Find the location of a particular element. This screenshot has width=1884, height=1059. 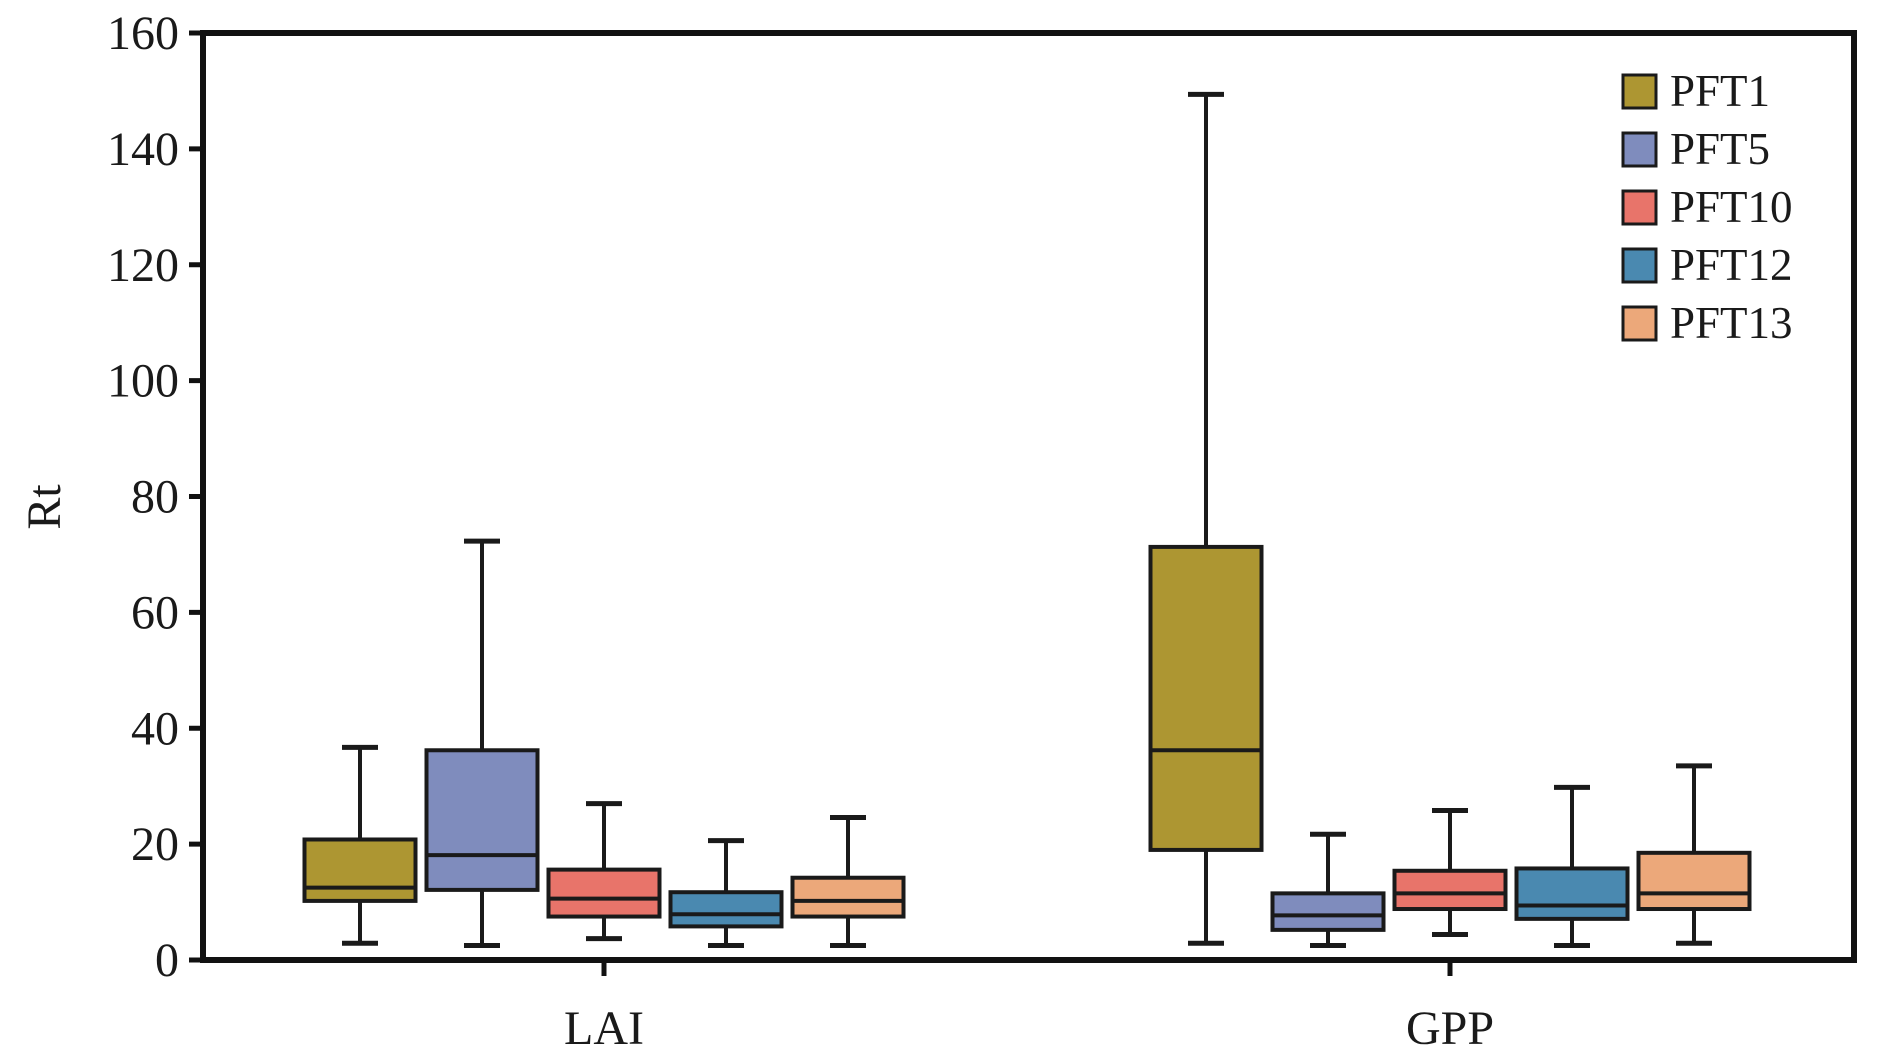

y-tick-label: 140 is located at coordinates (143, 149).